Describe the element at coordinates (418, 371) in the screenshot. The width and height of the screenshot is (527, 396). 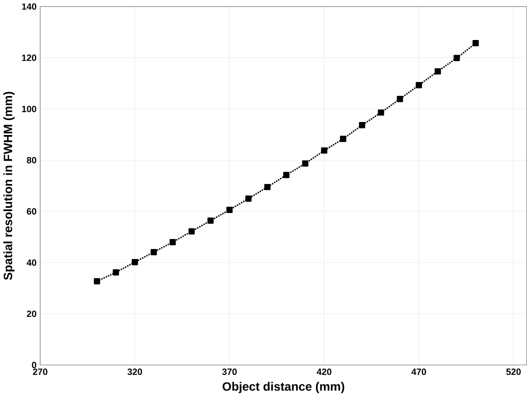
I see `x-tick-label: 470` at that location.